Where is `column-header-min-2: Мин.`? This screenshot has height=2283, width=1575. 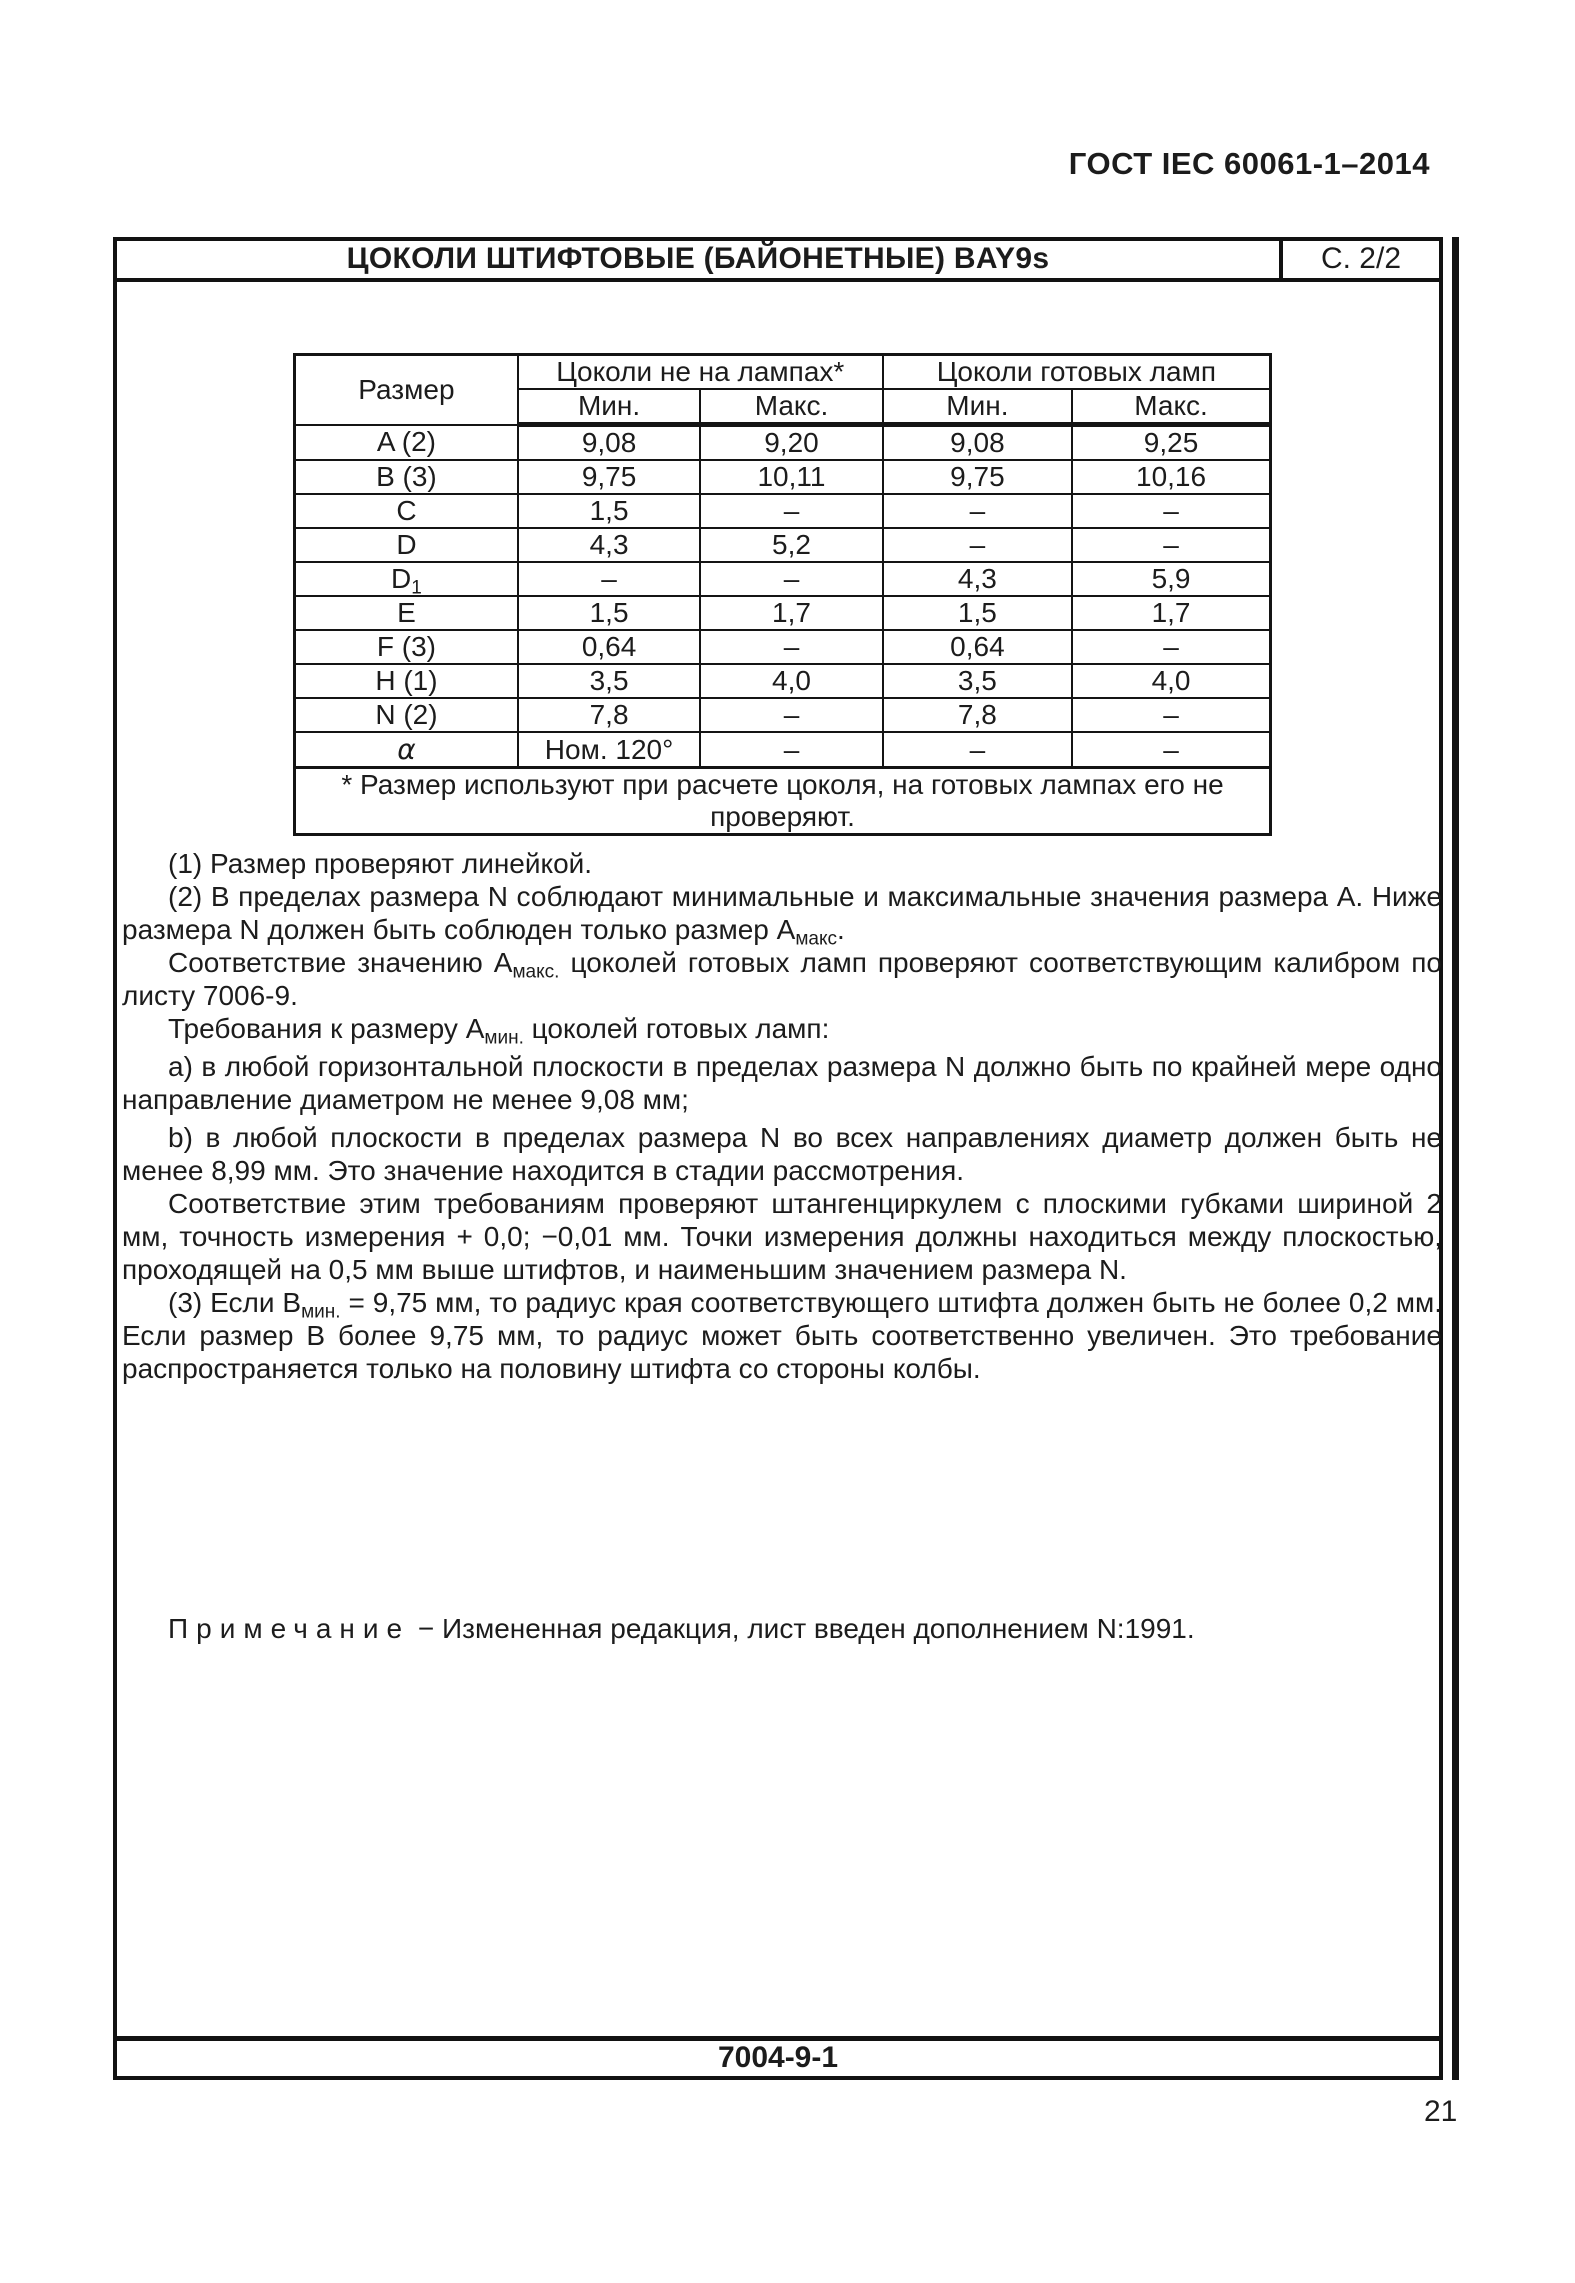
column-header-min-2: Мин. is located at coordinates (977, 407).